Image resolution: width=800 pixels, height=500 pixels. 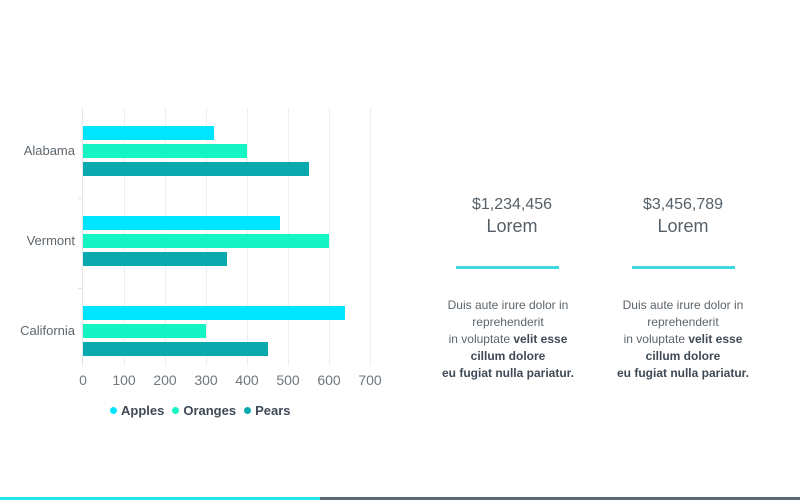 I want to click on x-tick-label: 0, so click(x=83, y=380).